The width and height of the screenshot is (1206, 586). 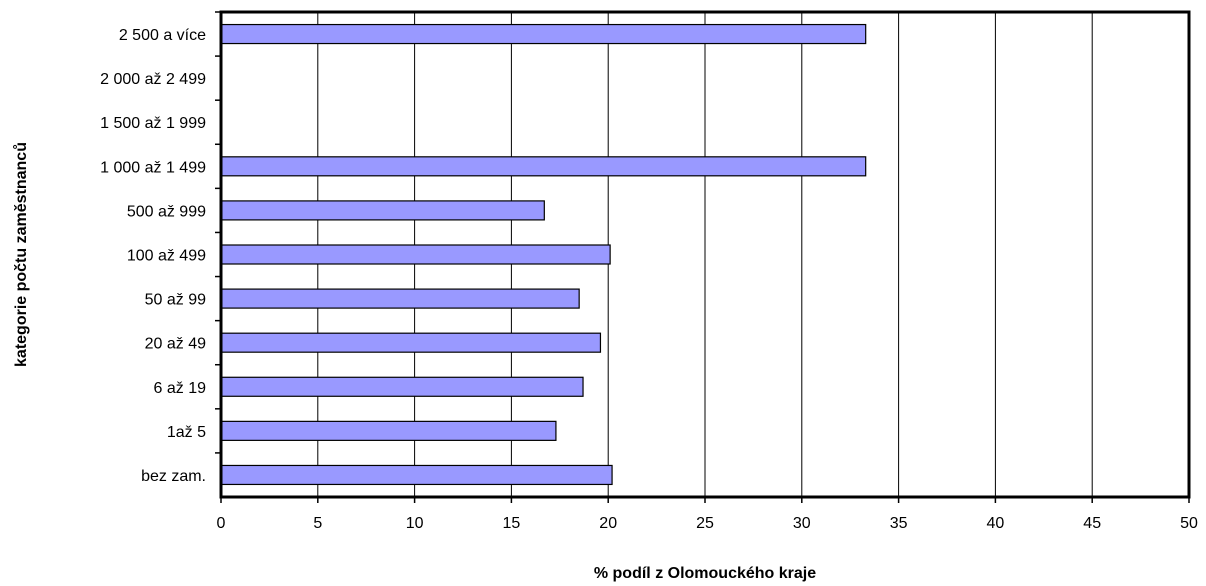 What do you see at coordinates (707, 514) in the screenshot?
I see `x-axis-ticks: 0 5 10 15 20 25 30 35 40 45 50` at bounding box center [707, 514].